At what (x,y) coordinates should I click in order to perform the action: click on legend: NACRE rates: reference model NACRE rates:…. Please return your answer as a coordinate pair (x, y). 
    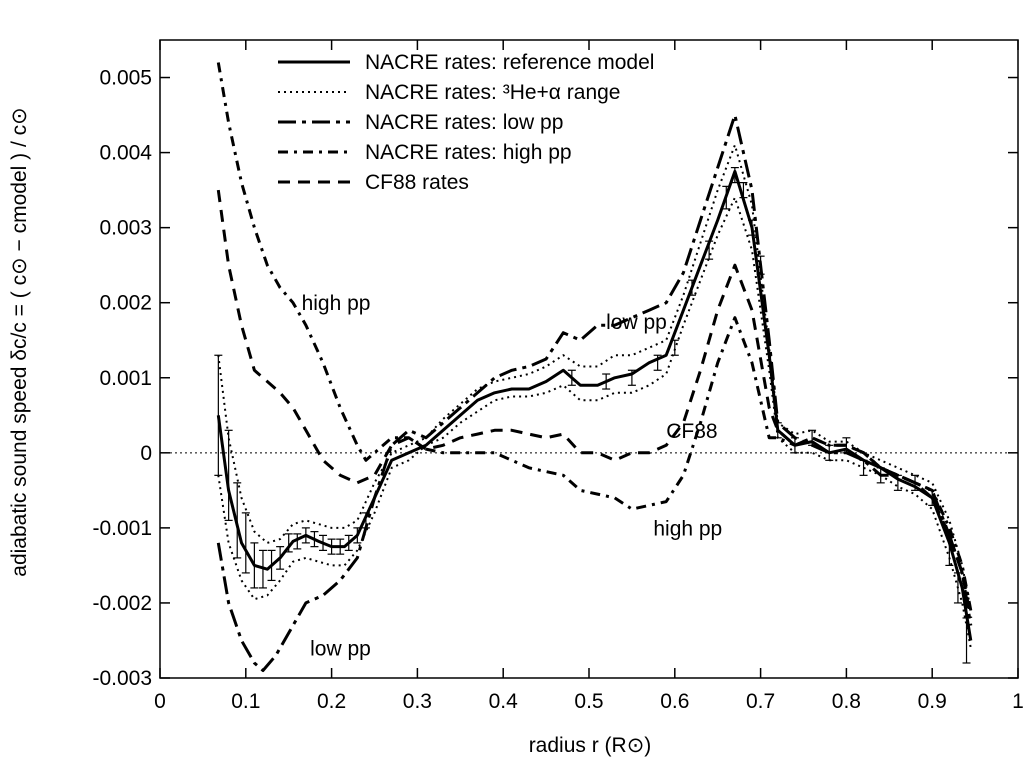
    Looking at the image, I should click on (466, 122).